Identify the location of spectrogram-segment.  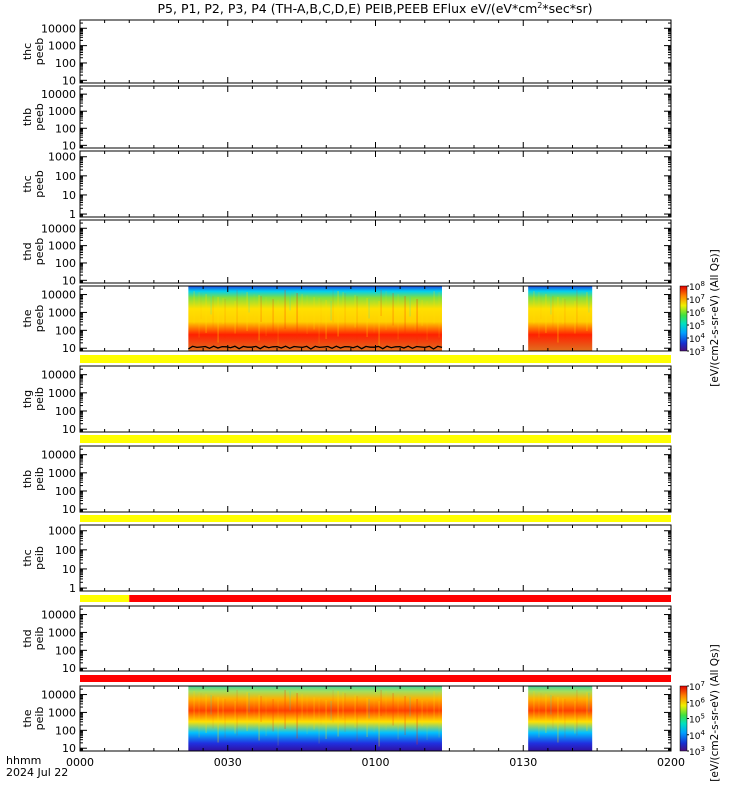
(315, 318).